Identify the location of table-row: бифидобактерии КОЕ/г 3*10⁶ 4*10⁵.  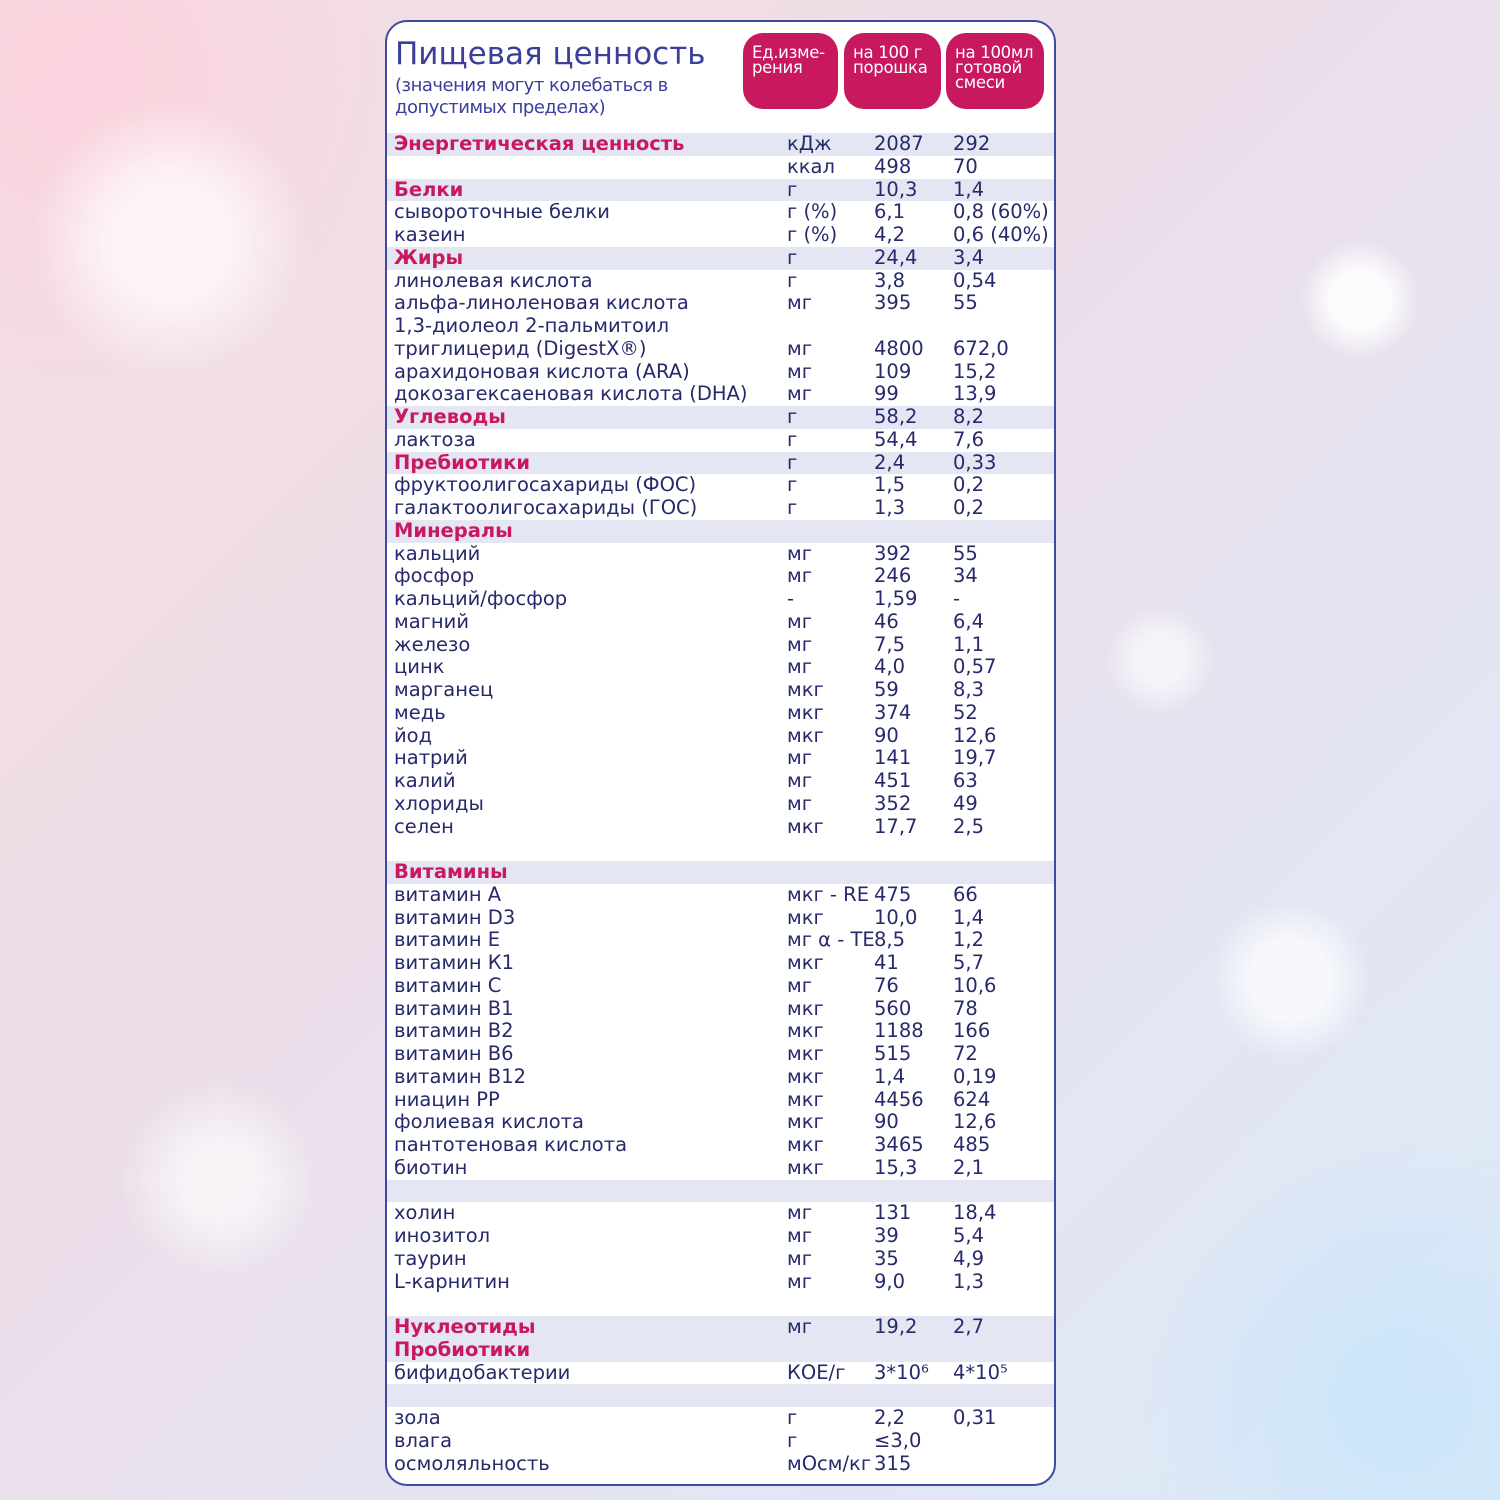
(720, 1373).